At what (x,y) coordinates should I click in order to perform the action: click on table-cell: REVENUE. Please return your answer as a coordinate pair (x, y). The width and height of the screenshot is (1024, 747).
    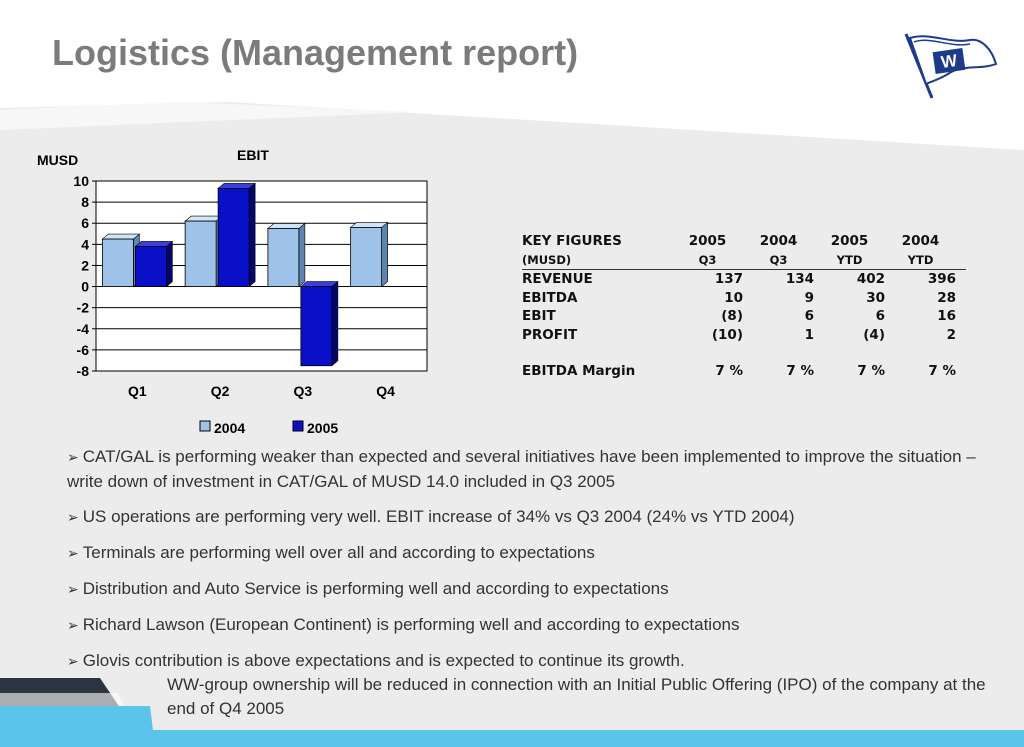
    Looking at the image, I should click on (557, 279).